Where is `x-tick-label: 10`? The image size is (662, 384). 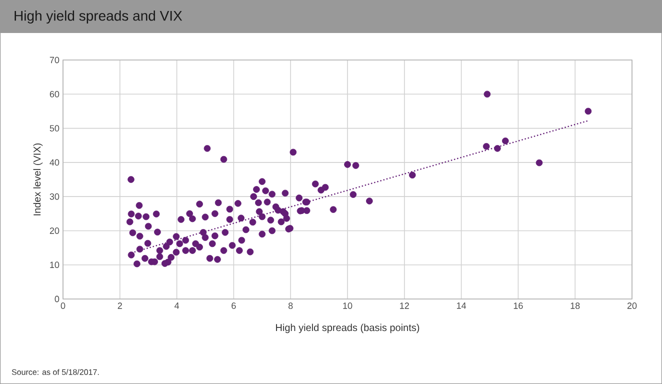 x-tick-label: 10 is located at coordinates (347, 305).